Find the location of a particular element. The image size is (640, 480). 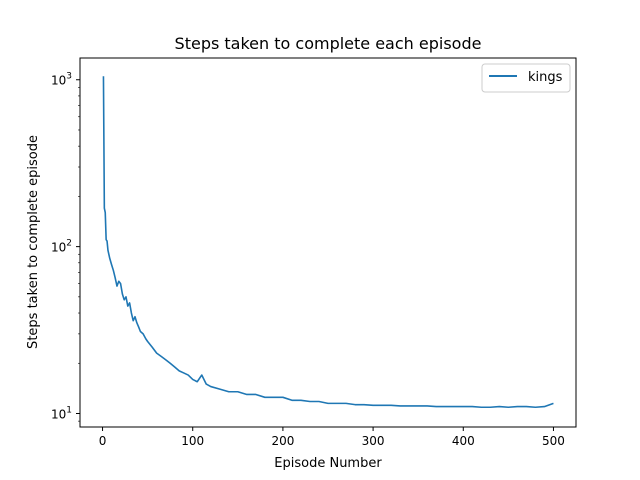

x-tick-label: 200 is located at coordinates (282, 441).